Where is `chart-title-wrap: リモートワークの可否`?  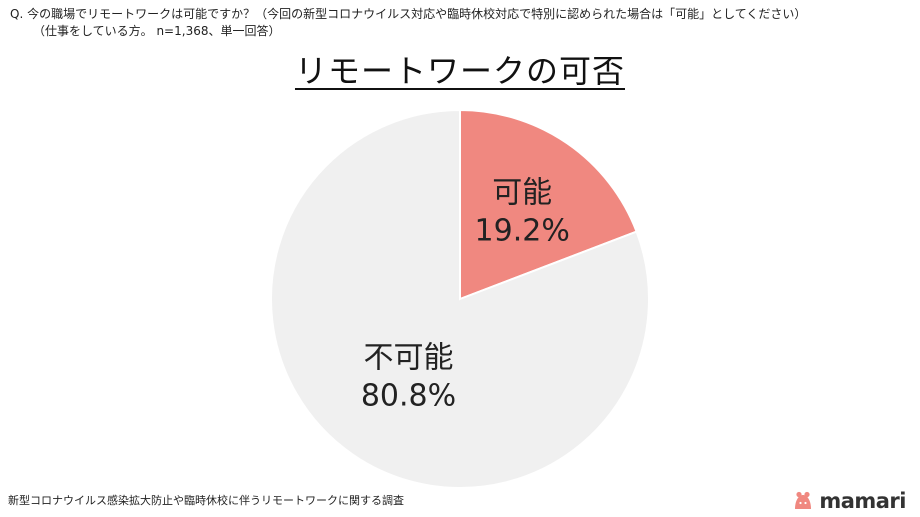
chart-title-wrap: リモートワークの可否 is located at coordinates (460, 69).